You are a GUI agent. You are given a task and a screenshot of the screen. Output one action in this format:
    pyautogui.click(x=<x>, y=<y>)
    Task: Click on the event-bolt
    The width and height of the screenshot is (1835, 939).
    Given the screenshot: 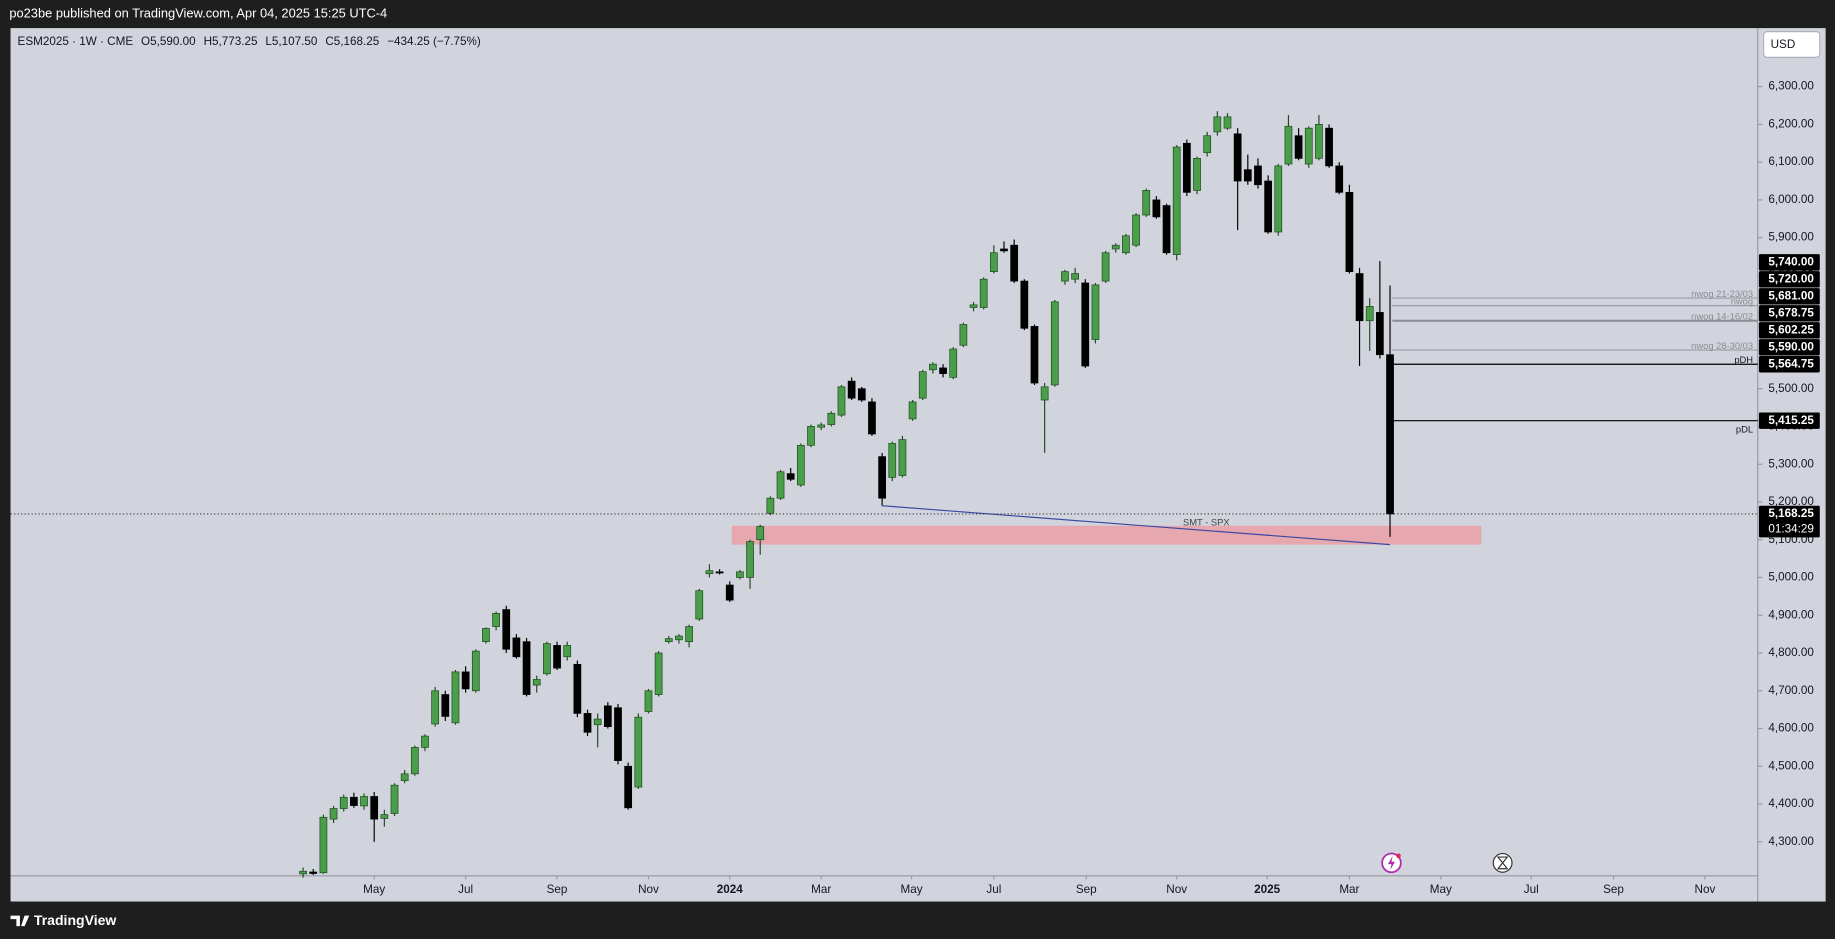 What is the action you would take?
    pyautogui.click(x=1391, y=862)
    